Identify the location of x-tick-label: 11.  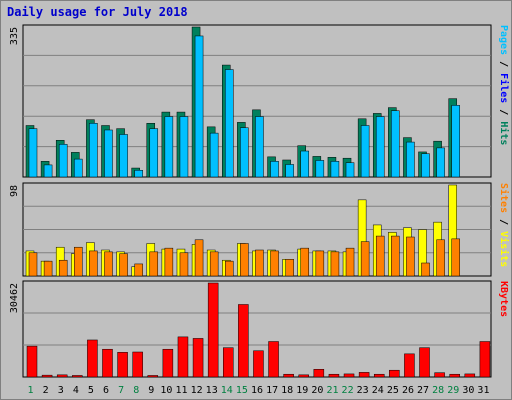
(181, 390).